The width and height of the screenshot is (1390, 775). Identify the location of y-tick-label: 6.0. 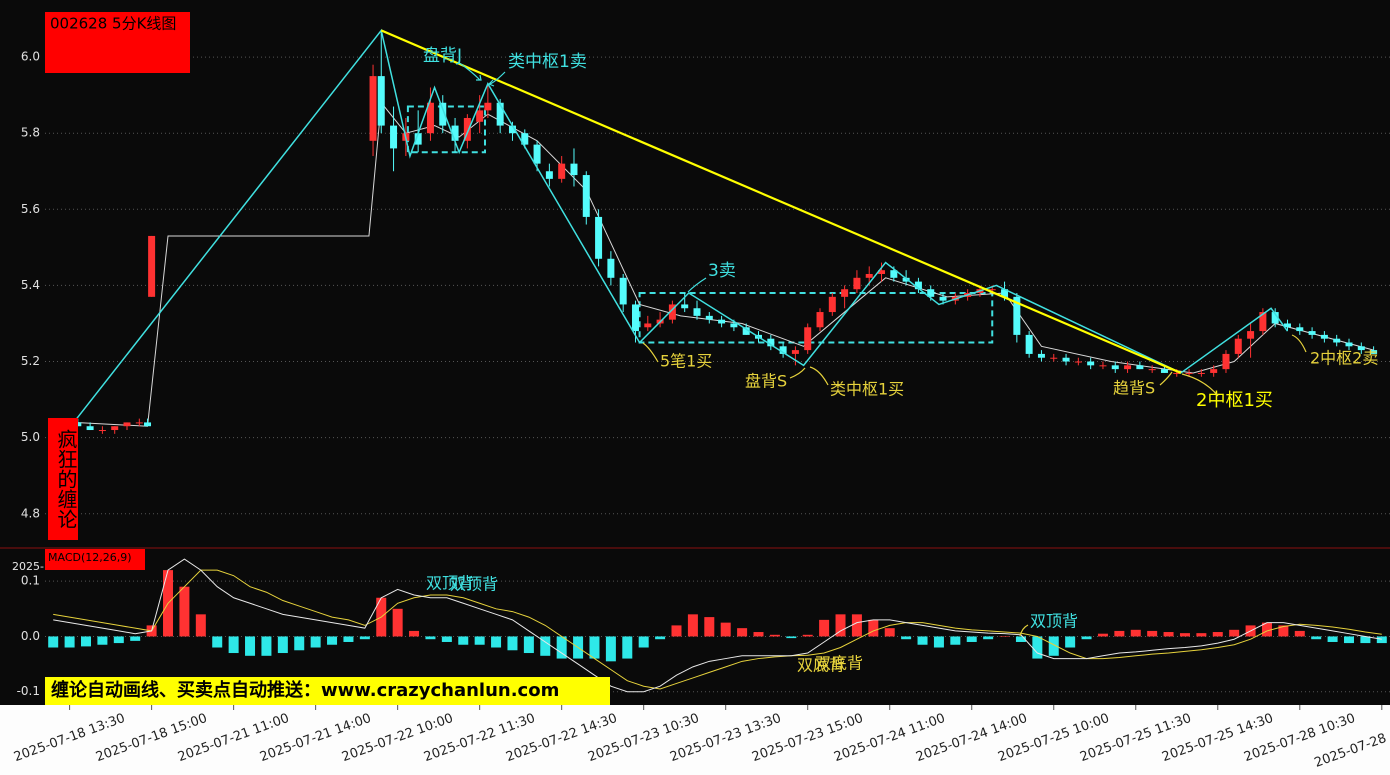
(30, 57).